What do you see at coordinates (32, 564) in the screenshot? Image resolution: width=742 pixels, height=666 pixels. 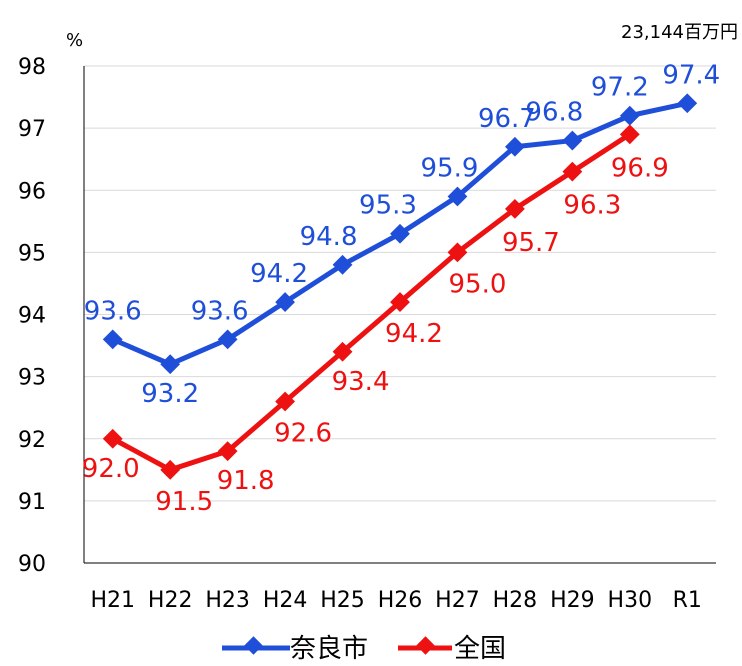 I see `y-tick-label: 90` at bounding box center [32, 564].